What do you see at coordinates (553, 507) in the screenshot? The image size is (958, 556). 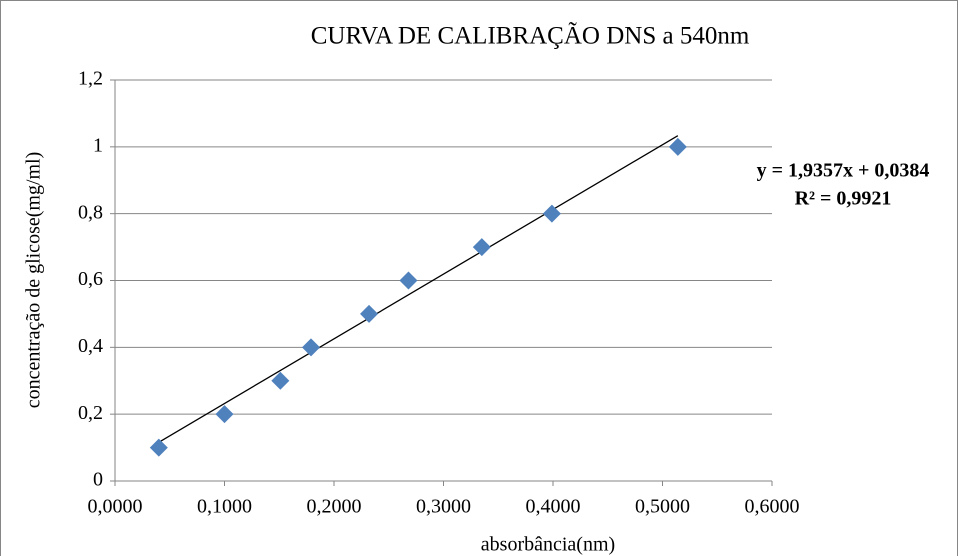 I see `x-tick-label: 0,4000` at bounding box center [553, 507].